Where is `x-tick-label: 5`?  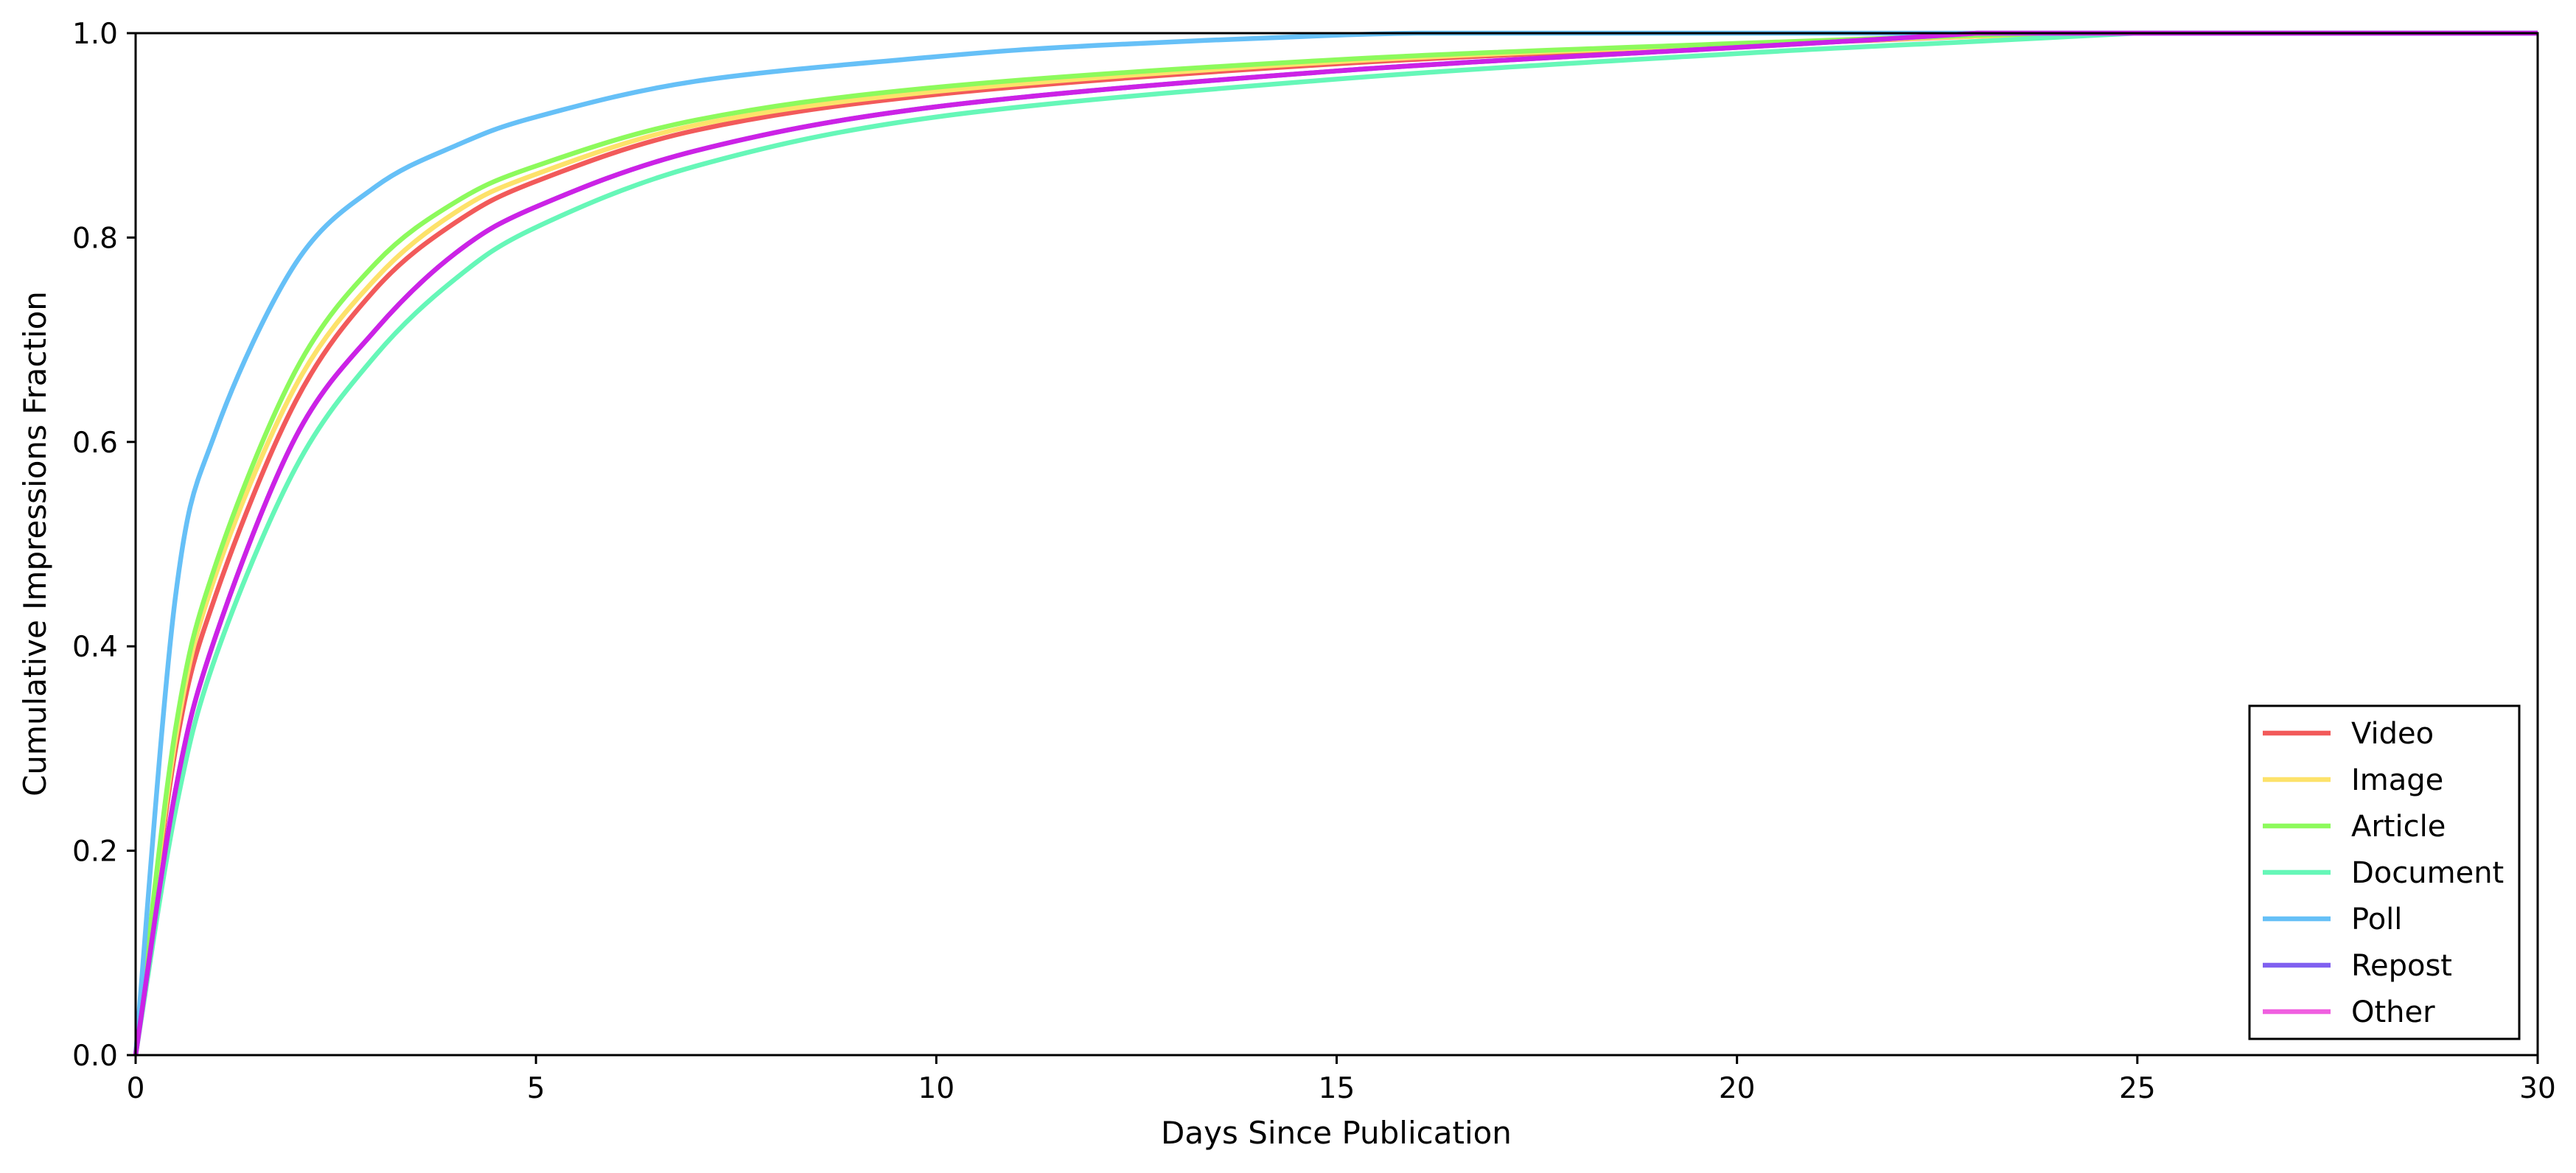 x-tick-label: 5 is located at coordinates (536, 1088).